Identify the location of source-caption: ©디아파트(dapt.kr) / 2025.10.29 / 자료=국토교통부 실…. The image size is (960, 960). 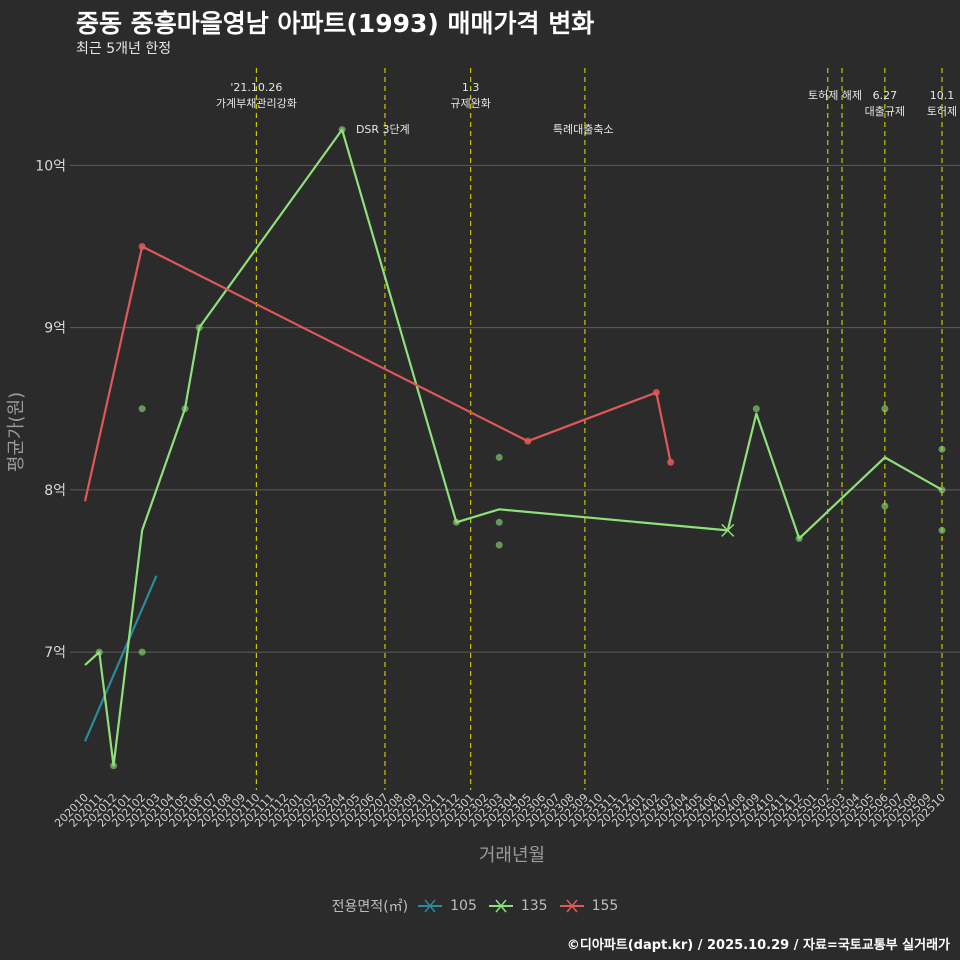
(758, 945).